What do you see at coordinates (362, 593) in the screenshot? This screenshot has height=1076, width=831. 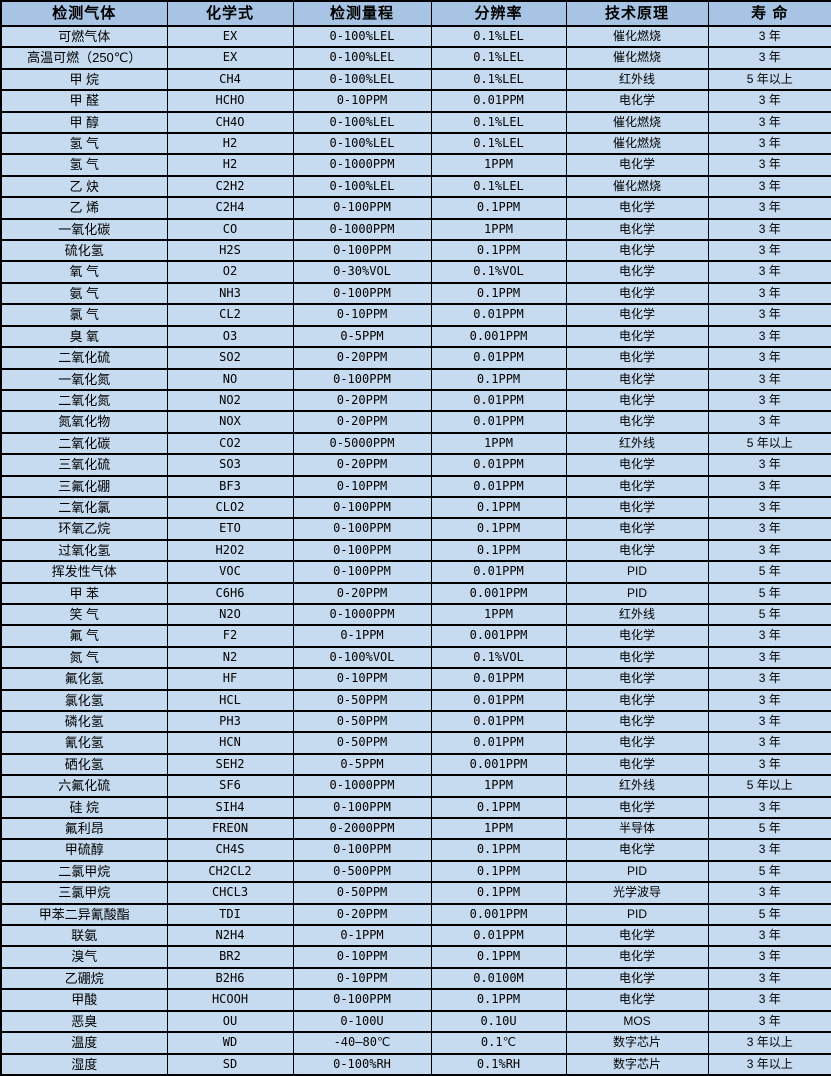 I see `cell-detection-range: 0-20PPM` at bounding box center [362, 593].